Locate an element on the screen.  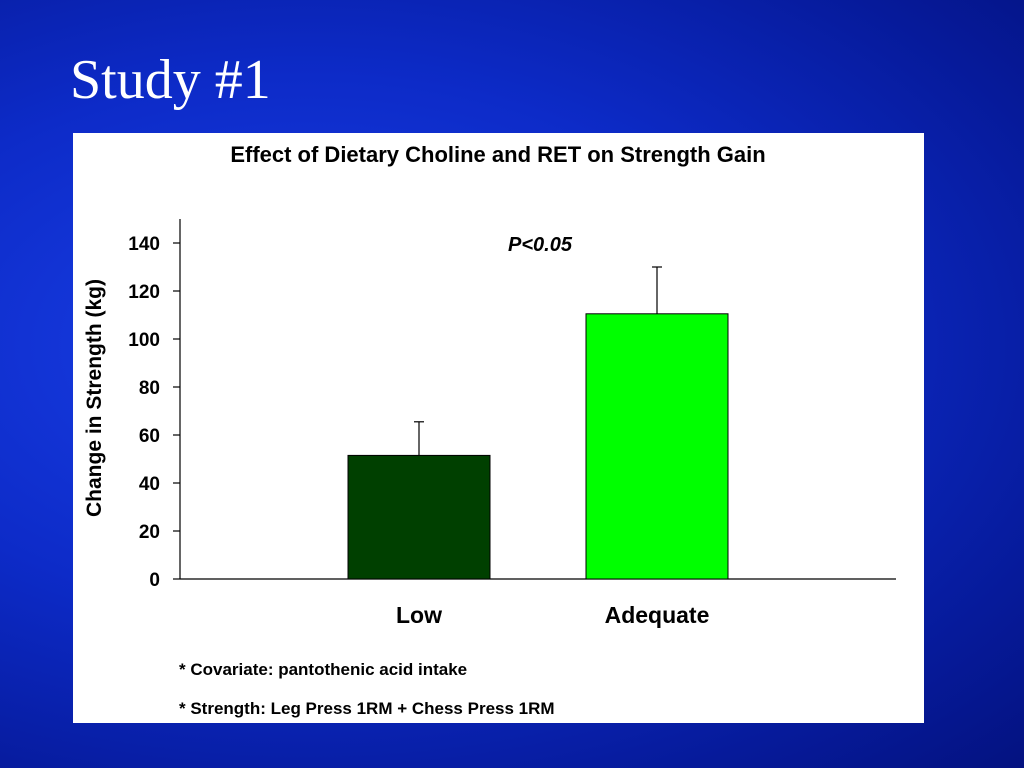
x-category-label: Low is located at coordinates (419, 615).